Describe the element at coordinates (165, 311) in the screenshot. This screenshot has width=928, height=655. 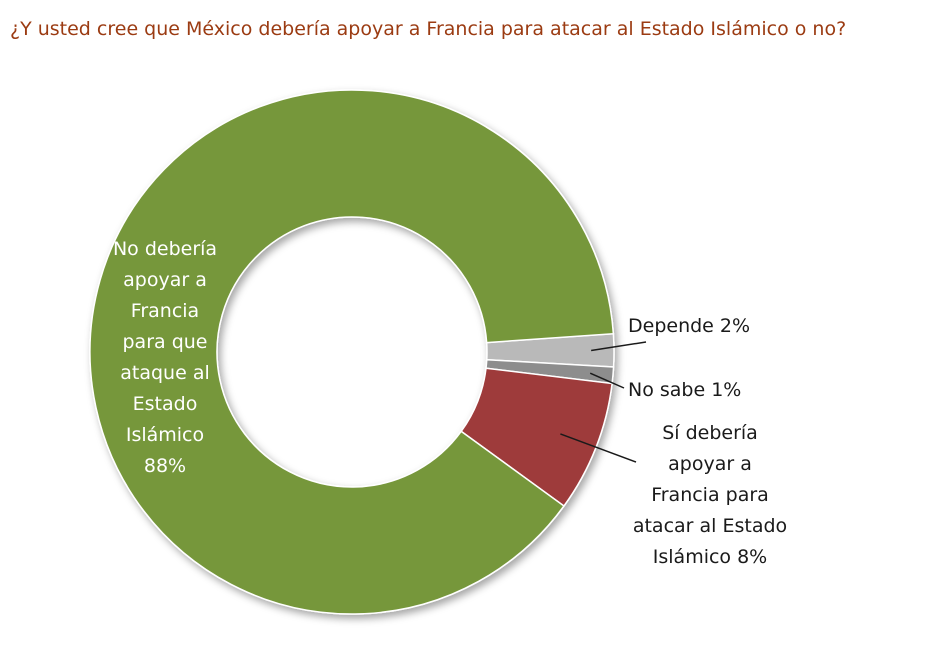
I see `slice-label-line: Francia` at that location.